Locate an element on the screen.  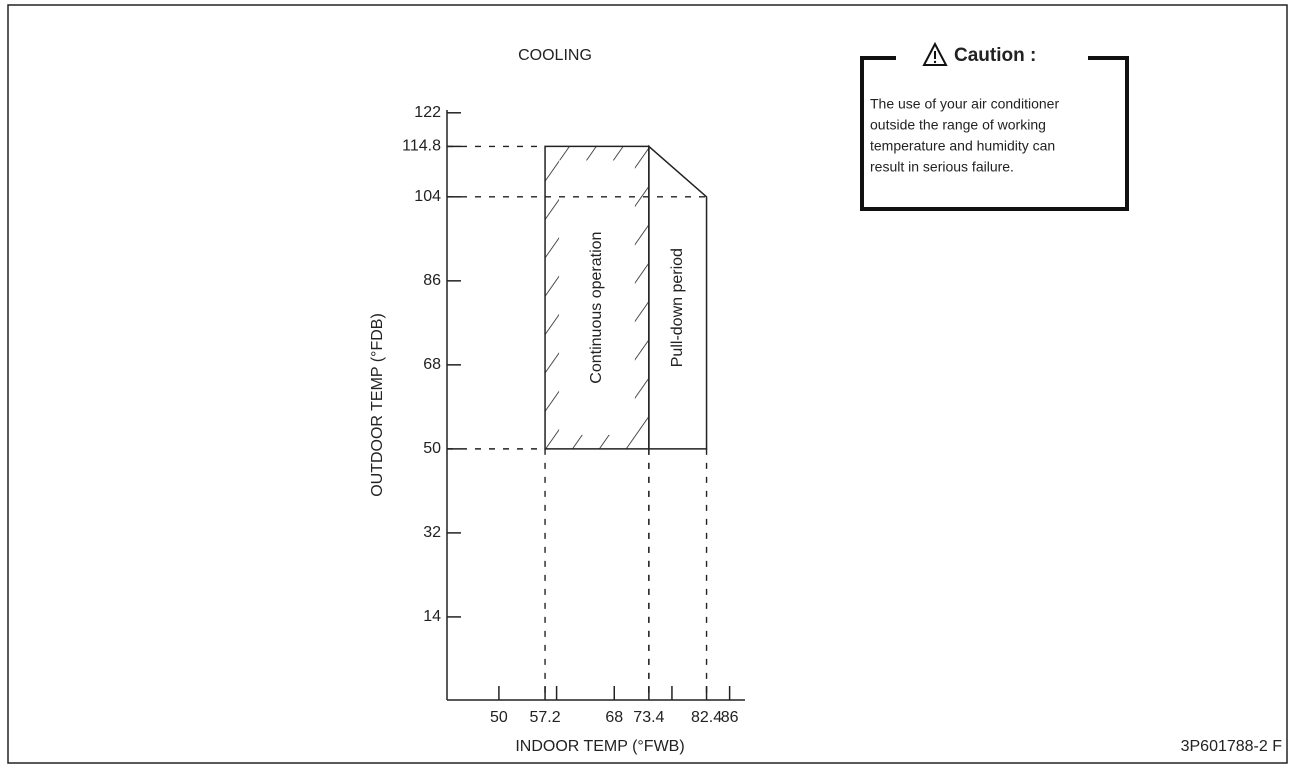
y-tick-label: 122 is located at coordinates (427, 112).